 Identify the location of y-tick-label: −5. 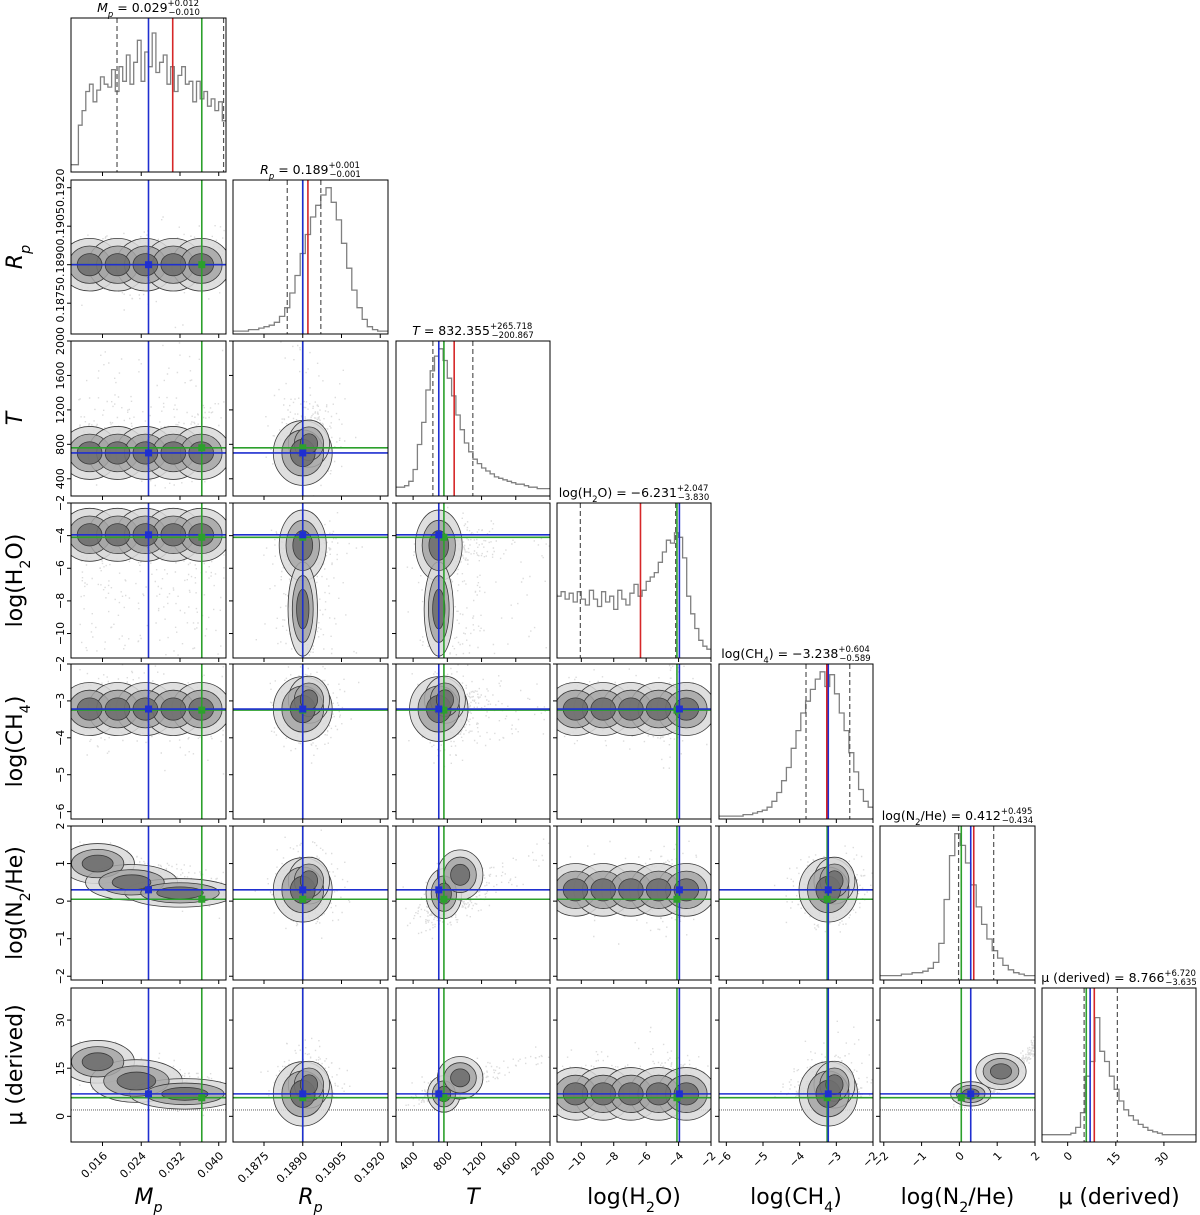
(60, 775).